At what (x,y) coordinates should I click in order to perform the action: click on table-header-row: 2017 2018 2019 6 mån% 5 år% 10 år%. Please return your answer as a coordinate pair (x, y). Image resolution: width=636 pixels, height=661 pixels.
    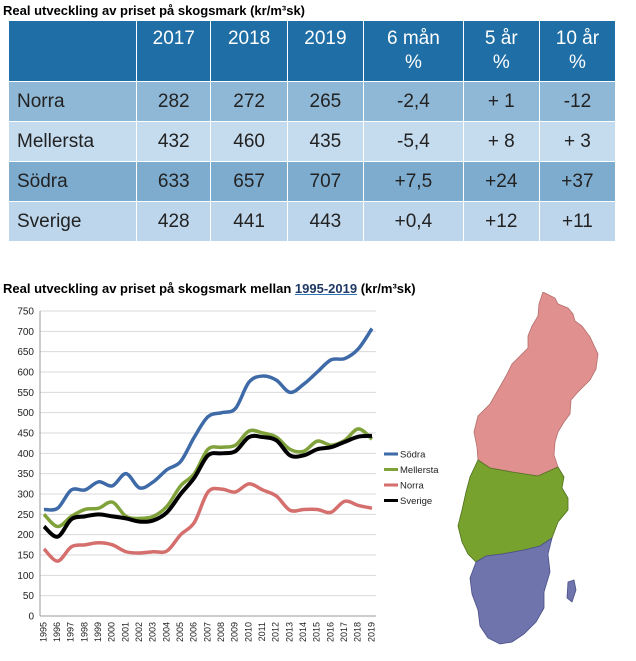
    Looking at the image, I should click on (312, 51).